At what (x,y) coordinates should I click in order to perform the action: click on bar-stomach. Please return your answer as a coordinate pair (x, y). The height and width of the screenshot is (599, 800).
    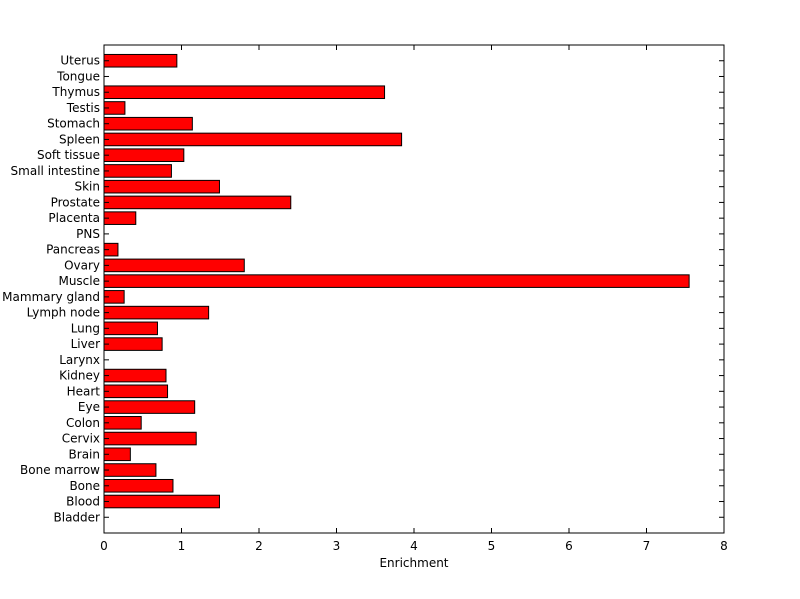
    Looking at the image, I should click on (148, 123).